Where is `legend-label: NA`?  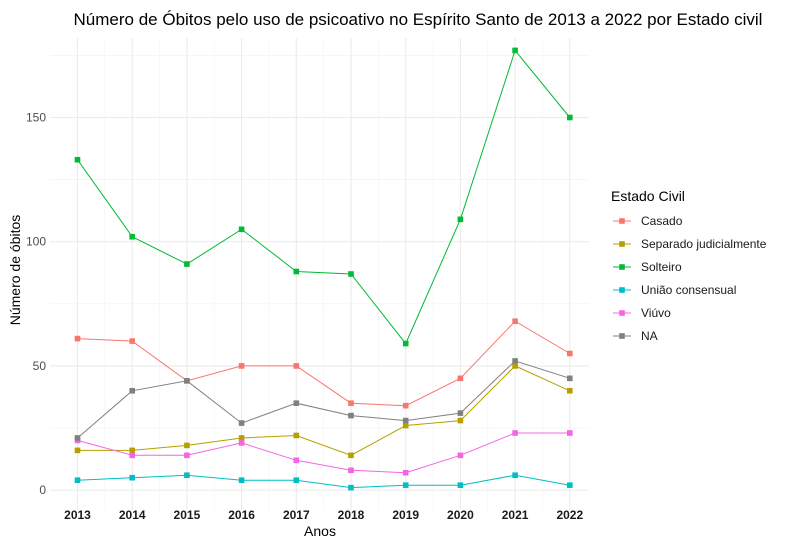 legend-label: NA is located at coordinates (649, 336).